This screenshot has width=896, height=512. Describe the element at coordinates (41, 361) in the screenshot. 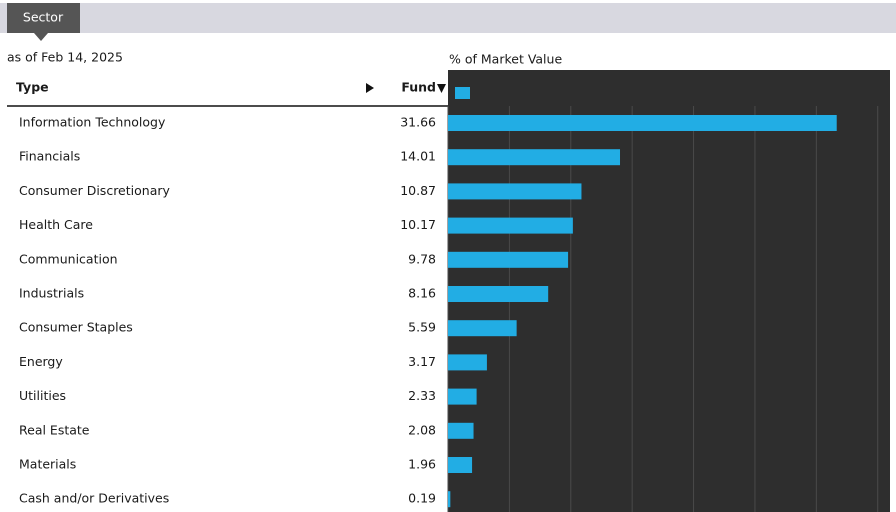

I see `row-label: Energy` at that location.